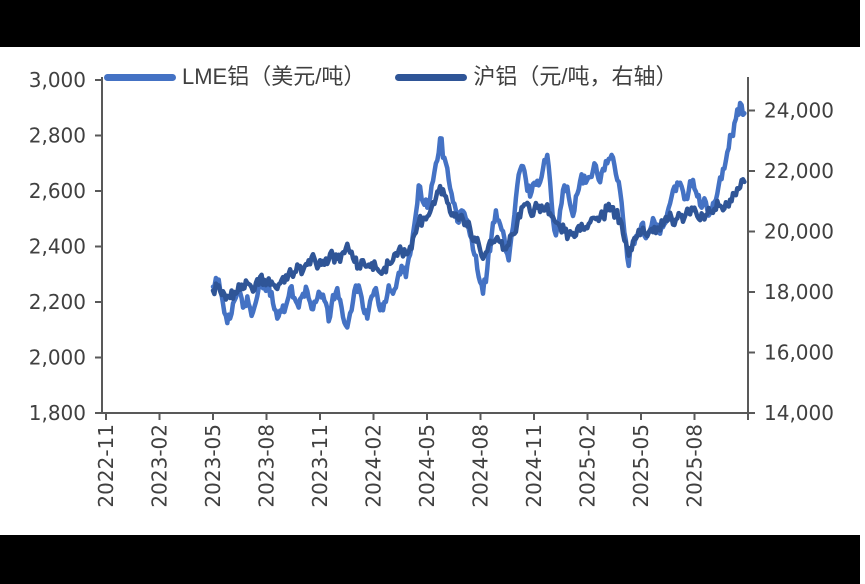 The width and height of the screenshot is (865, 584). Describe the element at coordinates (57, 80) in the screenshot. I see `svg-text: 3,000` at that location.